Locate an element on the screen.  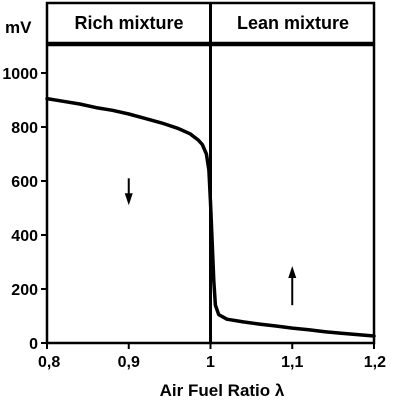
y-unit-label: mV is located at coordinates (18, 27).